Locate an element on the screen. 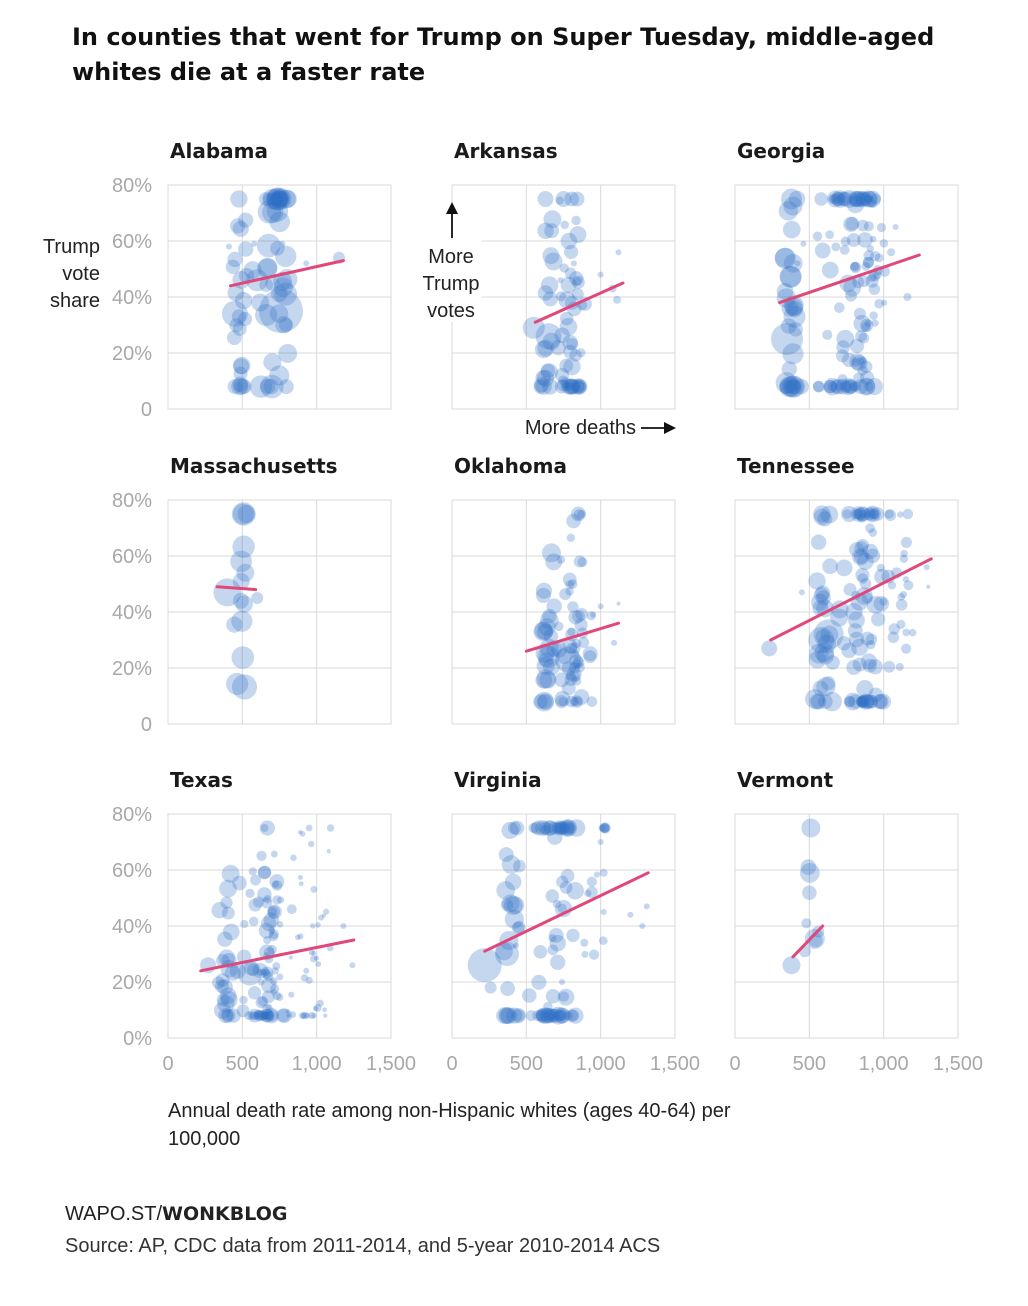 The width and height of the screenshot is (1028, 1306). annotation-x-hint: More deaths is located at coordinates (580, 428).